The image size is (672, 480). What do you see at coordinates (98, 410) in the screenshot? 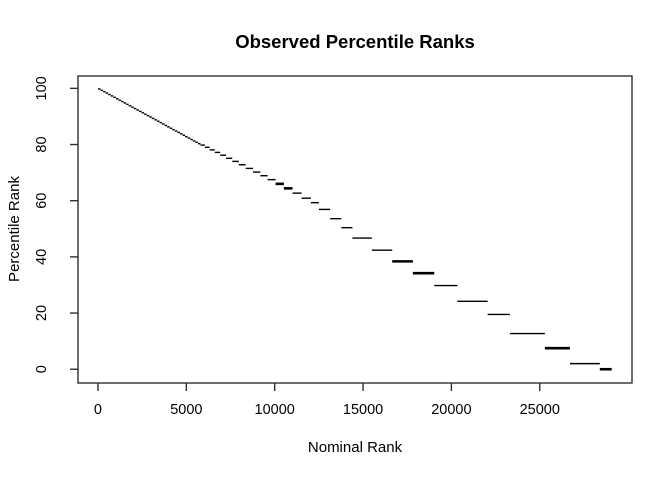
I see `x-tick-label: 0` at bounding box center [98, 410].